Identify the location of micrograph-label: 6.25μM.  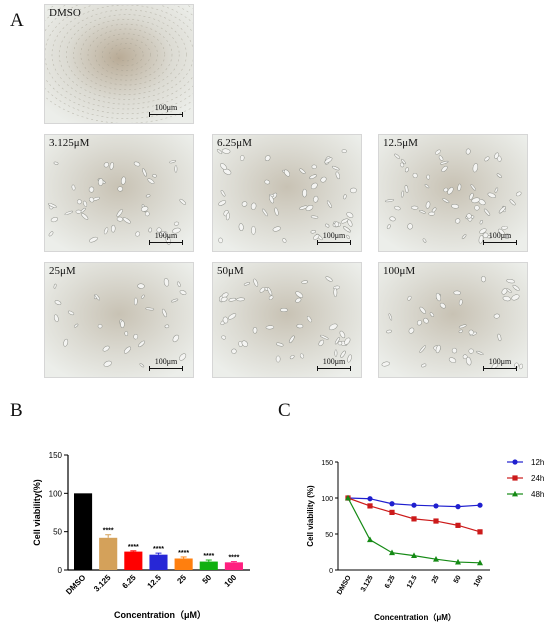
(234, 143).